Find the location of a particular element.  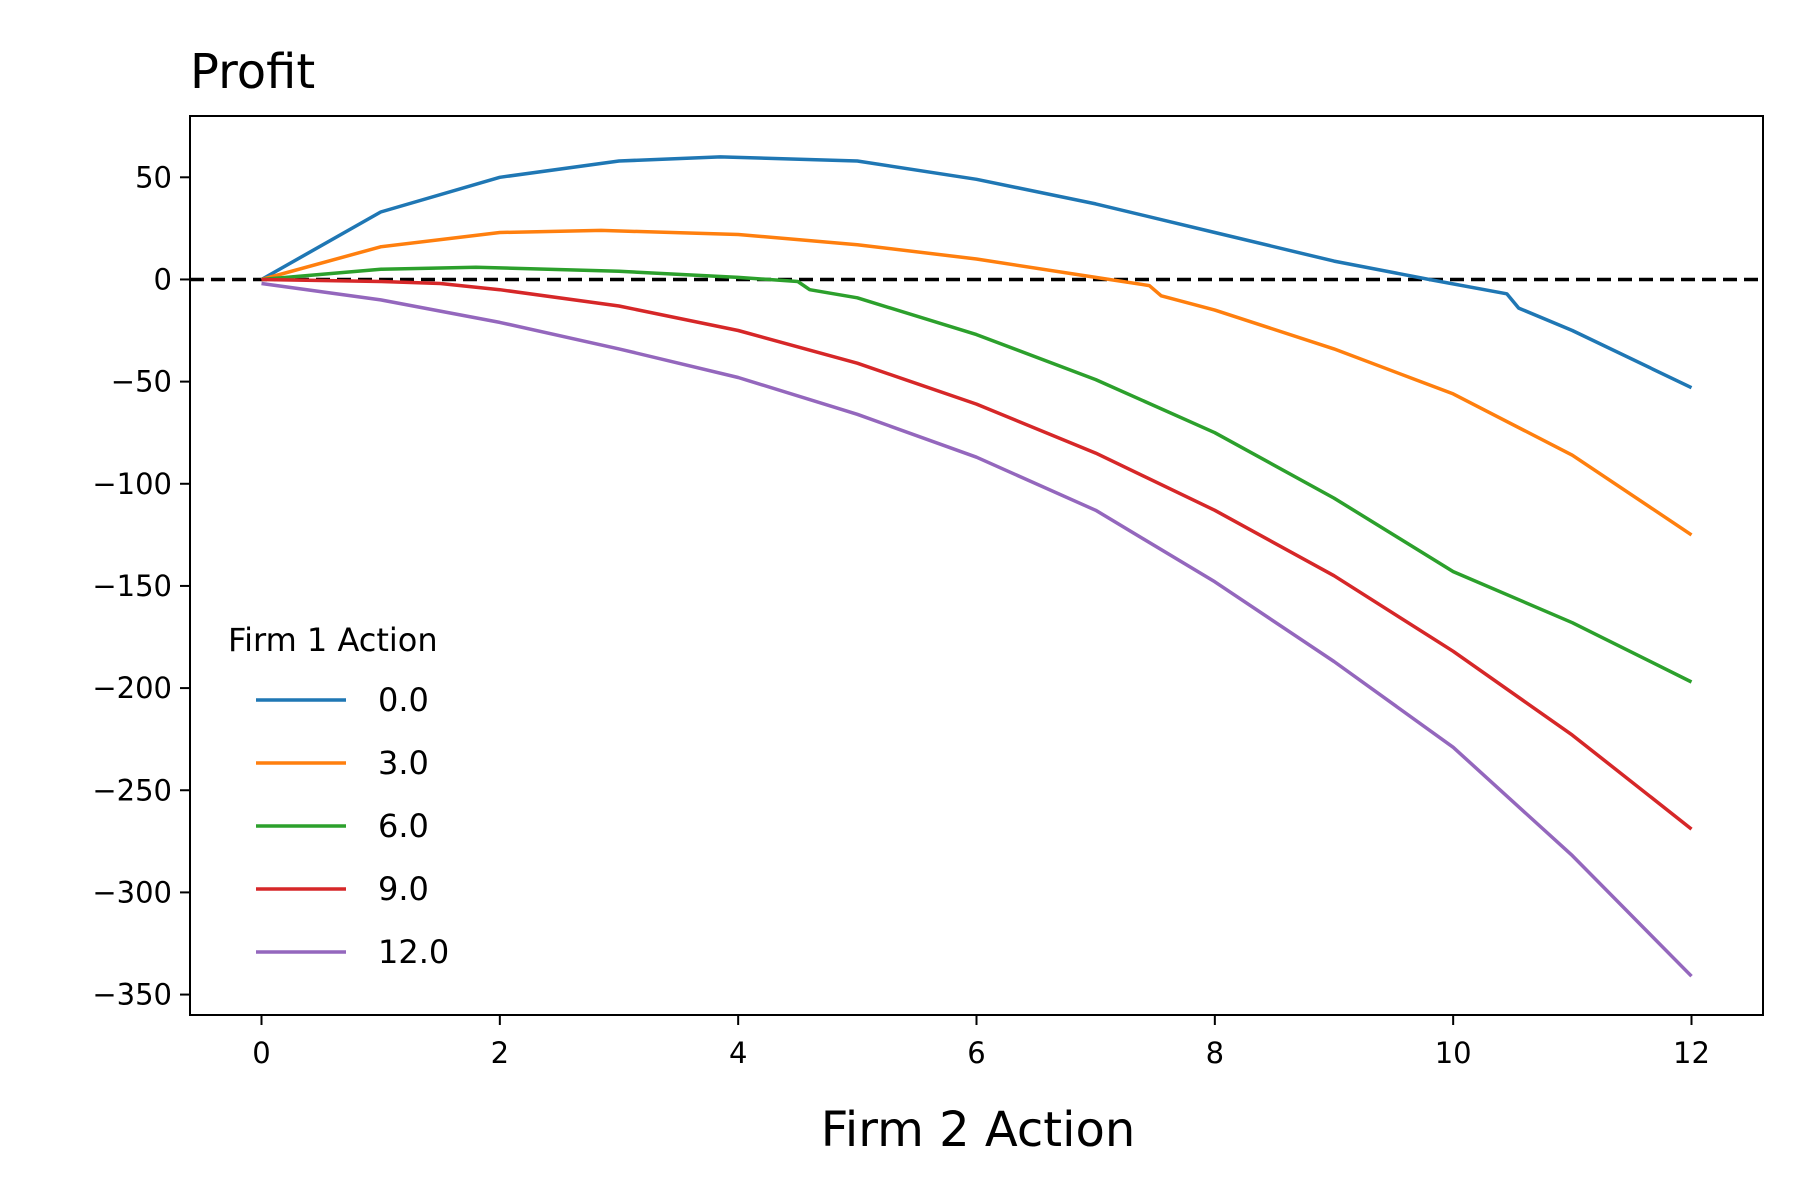

legend-entry-label: 6.0 is located at coordinates (403, 826).